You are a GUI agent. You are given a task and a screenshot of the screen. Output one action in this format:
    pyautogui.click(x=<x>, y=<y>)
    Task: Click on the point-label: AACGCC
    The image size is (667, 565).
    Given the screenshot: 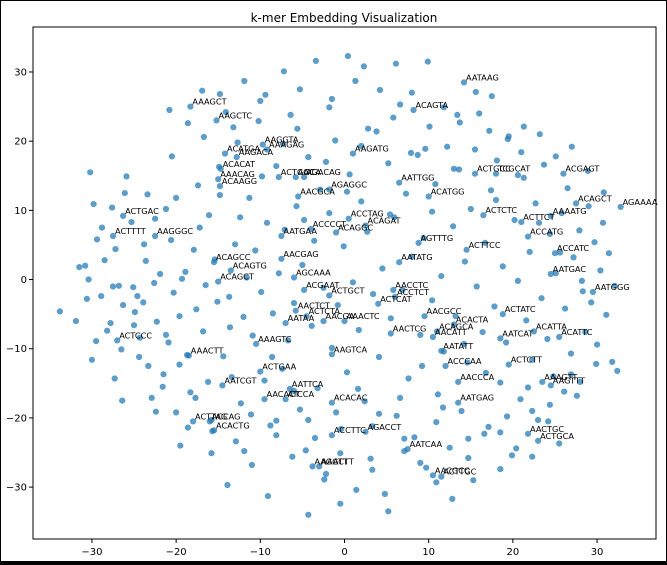 What is the action you would take?
    pyautogui.click(x=444, y=311)
    